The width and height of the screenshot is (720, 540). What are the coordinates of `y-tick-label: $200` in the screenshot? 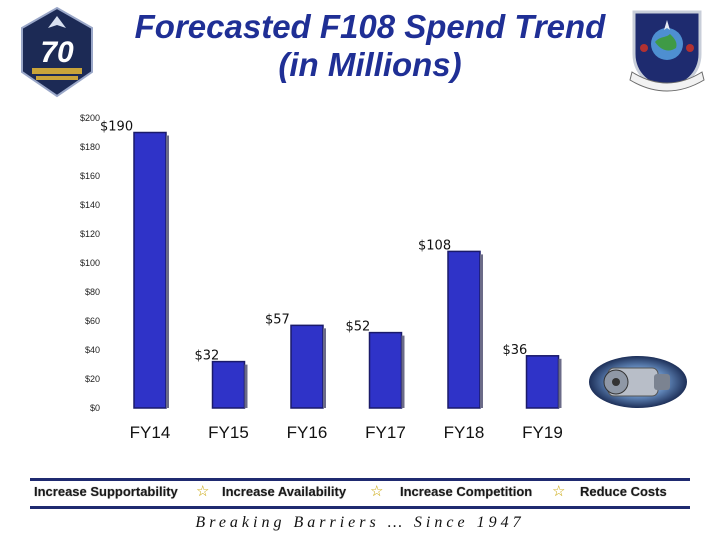 It's located at (90, 118).